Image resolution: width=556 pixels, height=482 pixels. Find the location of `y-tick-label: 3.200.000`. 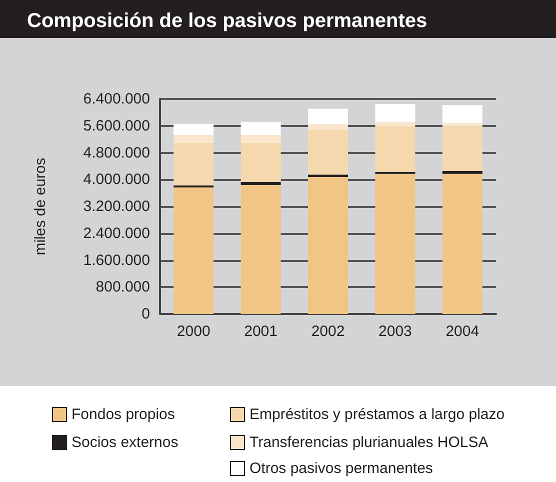

y-tick-label: 3.200.000 is located at coordinates (116, 206).